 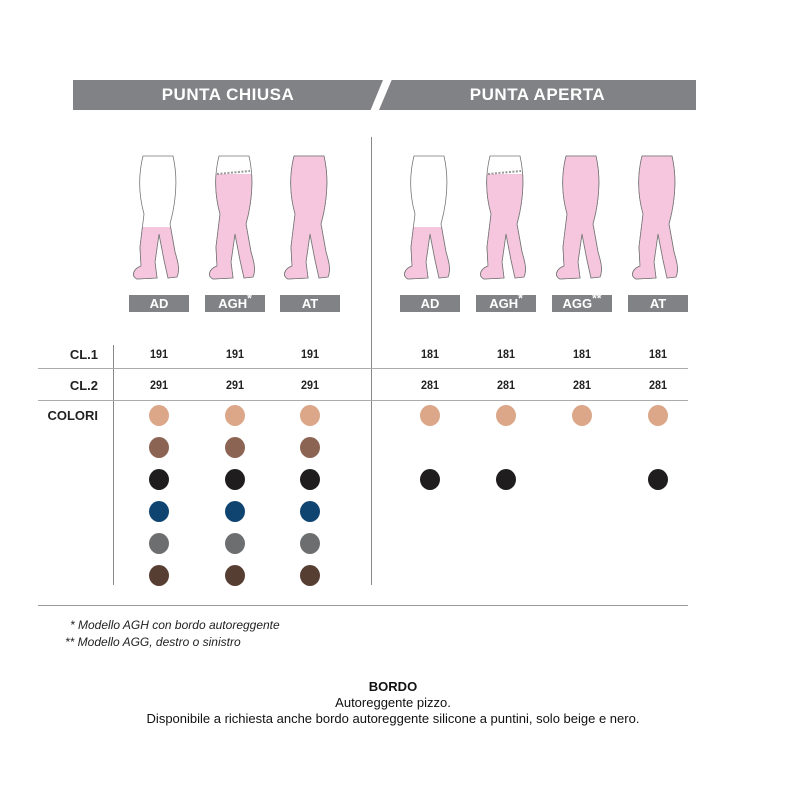 I want to click on row-label-cl2: CL.2, so click(x=83, y=385).